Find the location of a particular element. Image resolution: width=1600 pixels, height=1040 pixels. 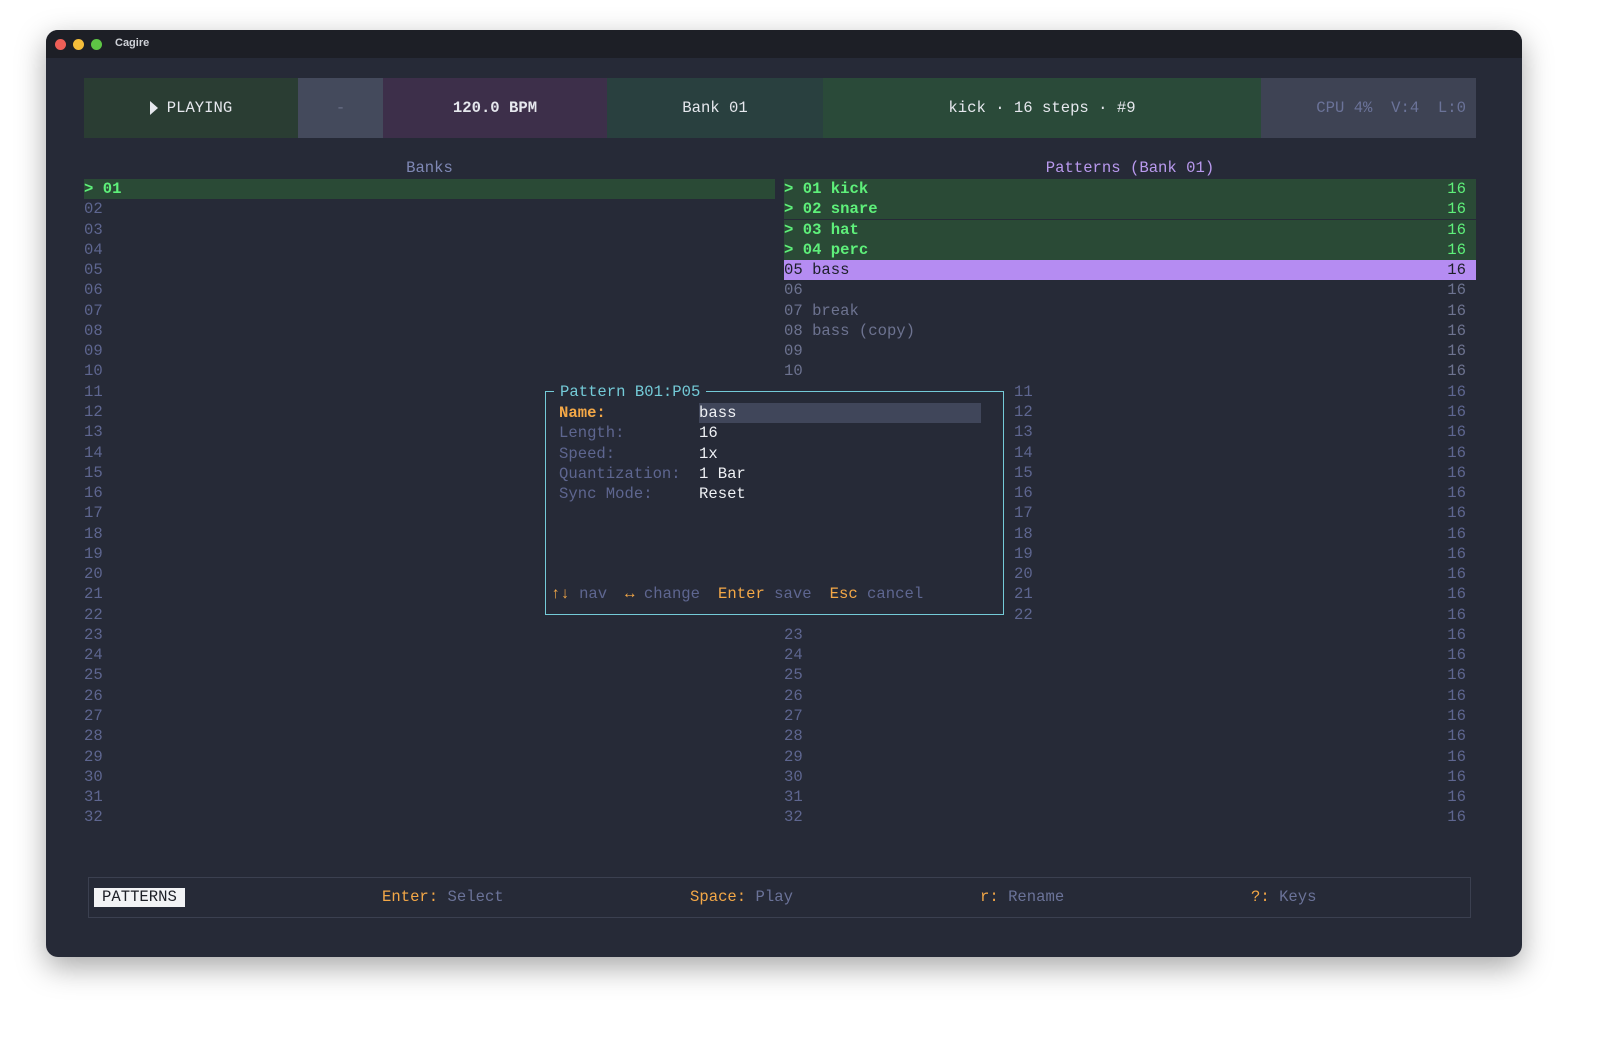

field-label: Speed: is located at coordinates (587, 453).